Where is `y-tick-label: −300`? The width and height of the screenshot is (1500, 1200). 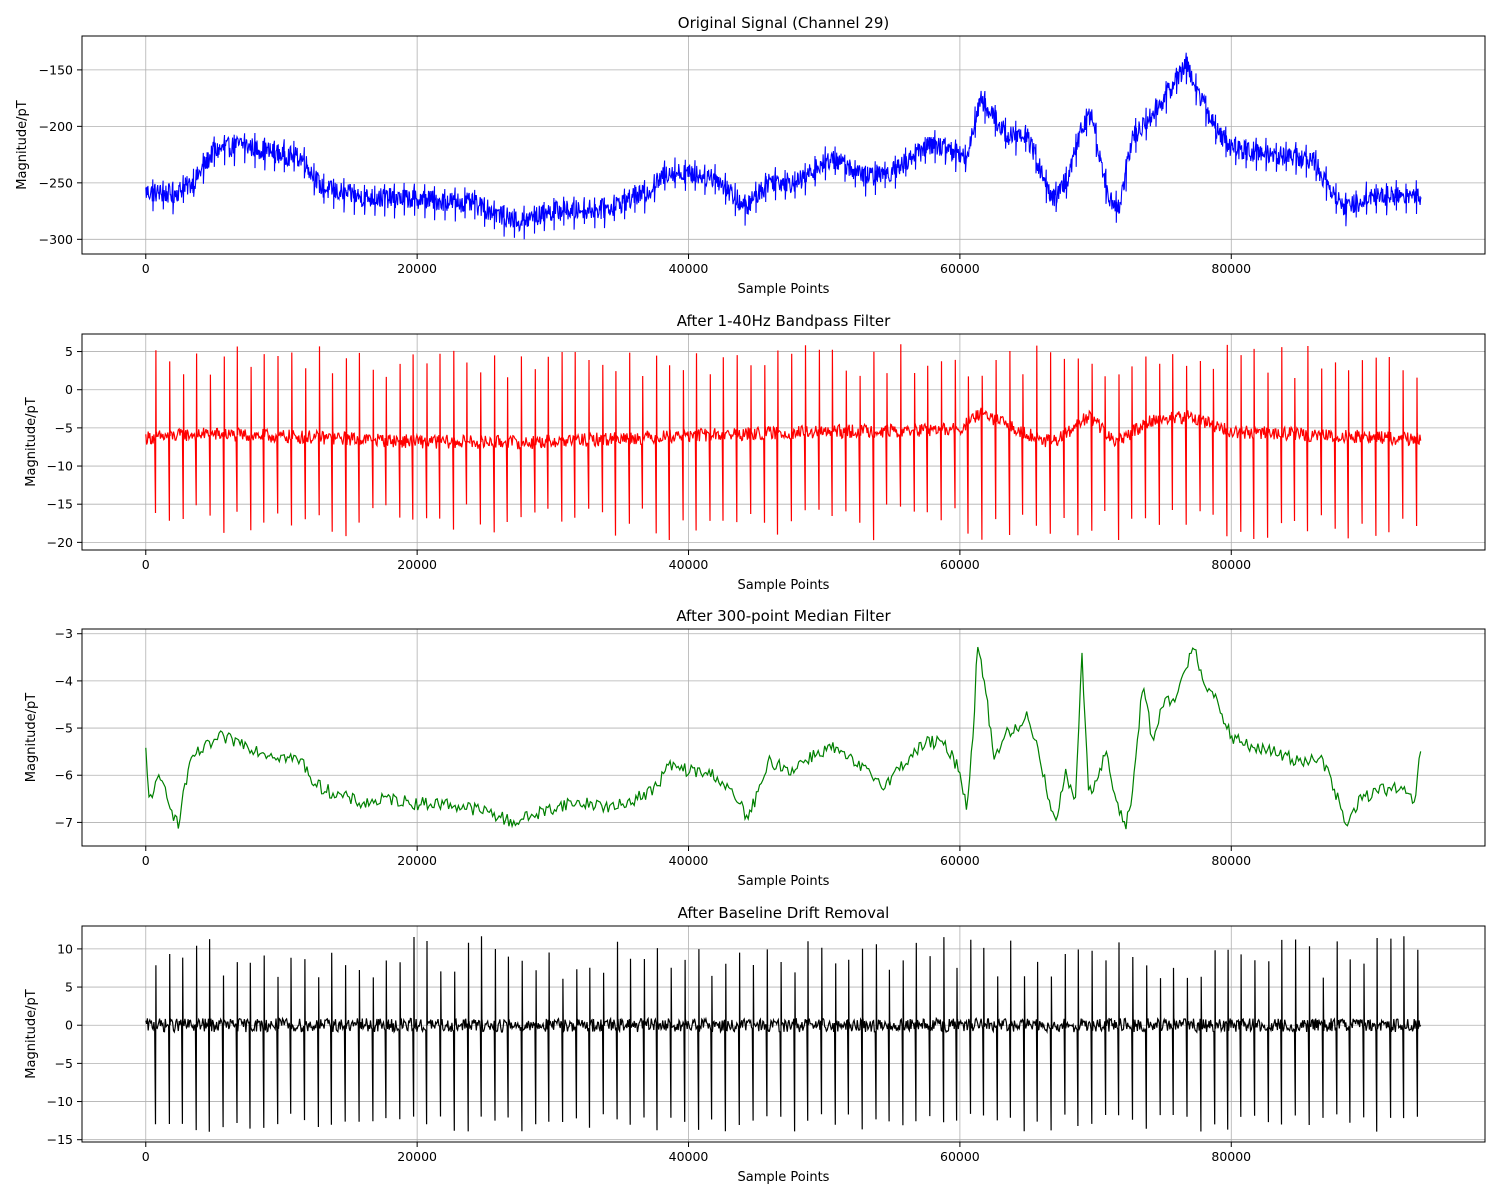
y-tick-label: −300 is located at coordinates (56, 239).